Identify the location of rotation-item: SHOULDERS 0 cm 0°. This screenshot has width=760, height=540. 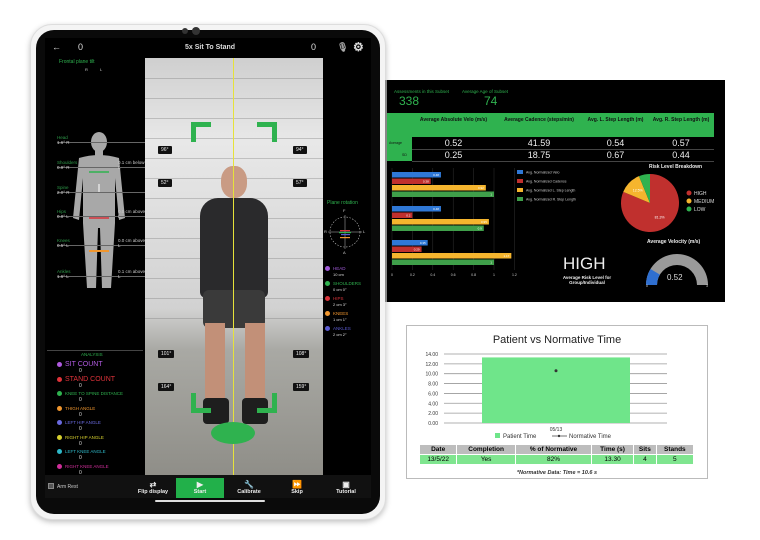
(343, 287).